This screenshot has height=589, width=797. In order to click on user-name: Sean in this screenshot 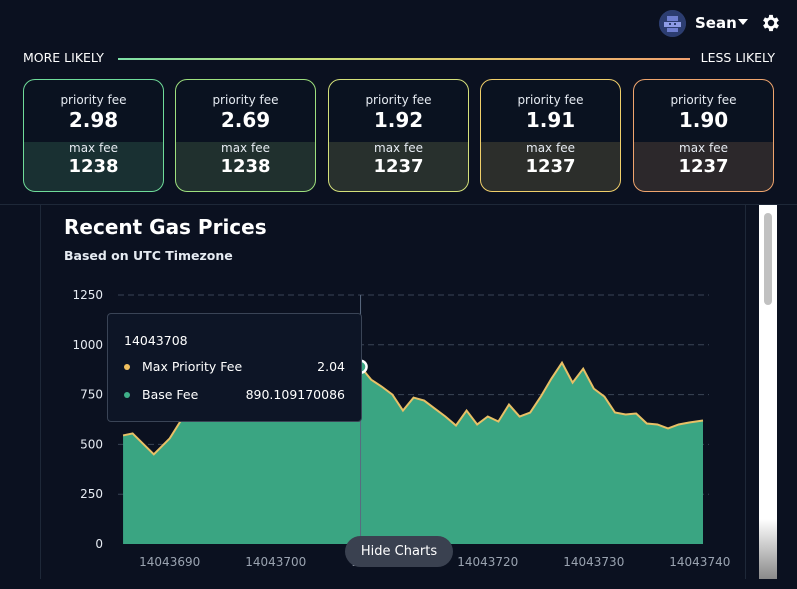, I will do `click(716, 23)`.